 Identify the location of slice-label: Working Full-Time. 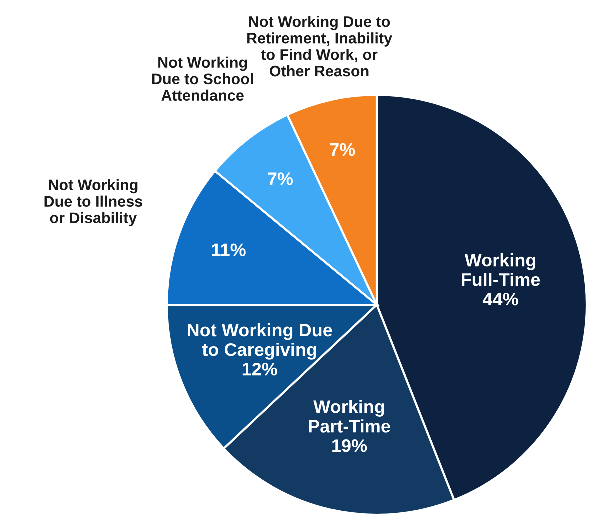
(501, 269).